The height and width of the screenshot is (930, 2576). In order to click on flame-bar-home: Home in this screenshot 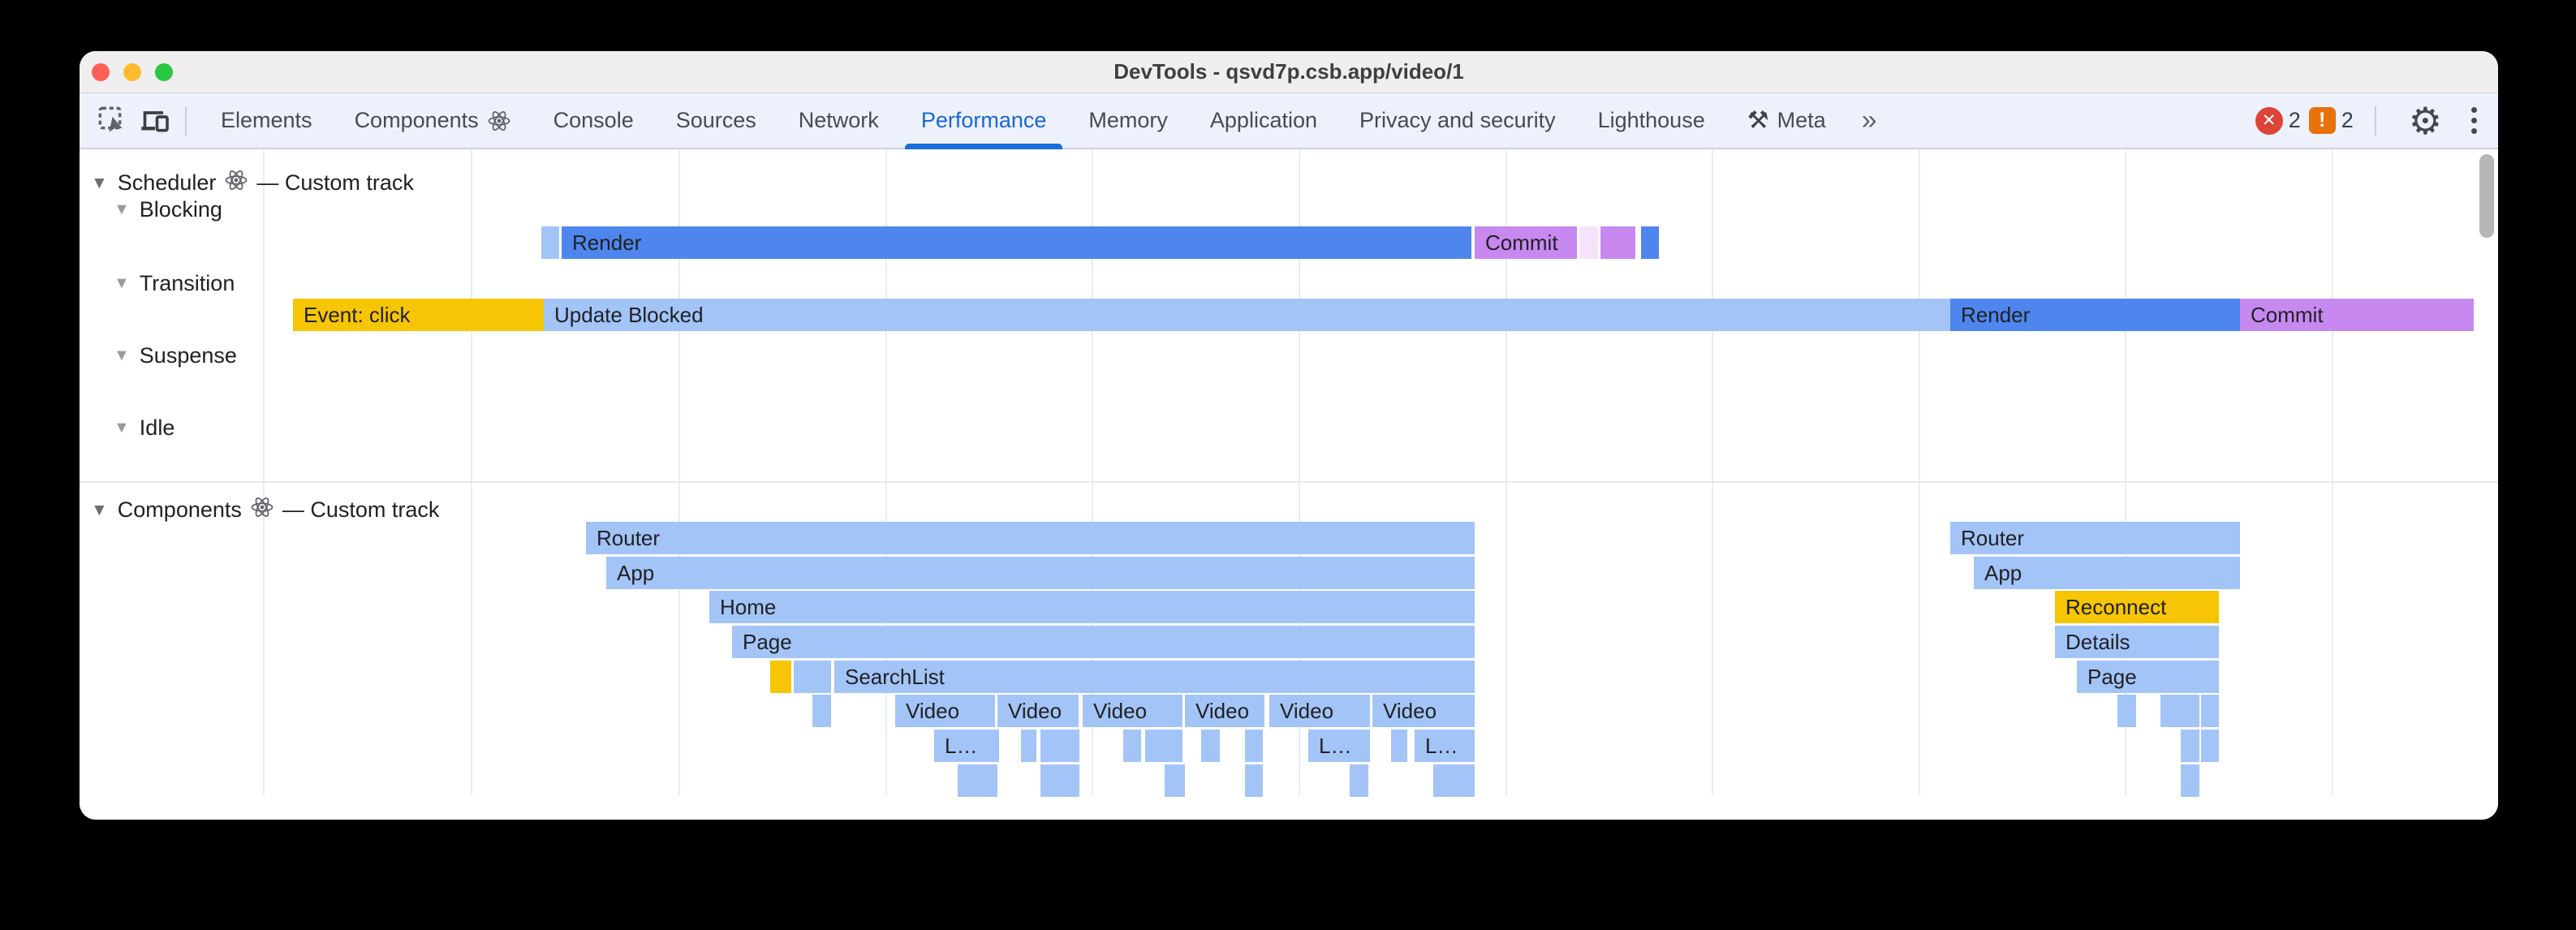, I will do `click(1092, 607)`.